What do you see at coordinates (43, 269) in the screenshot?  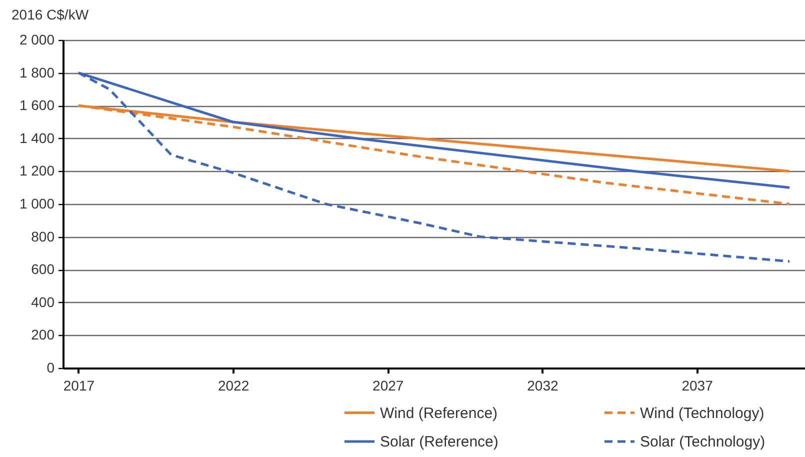 I see `y-tick-label: 600` at bounding box center [43, 269].